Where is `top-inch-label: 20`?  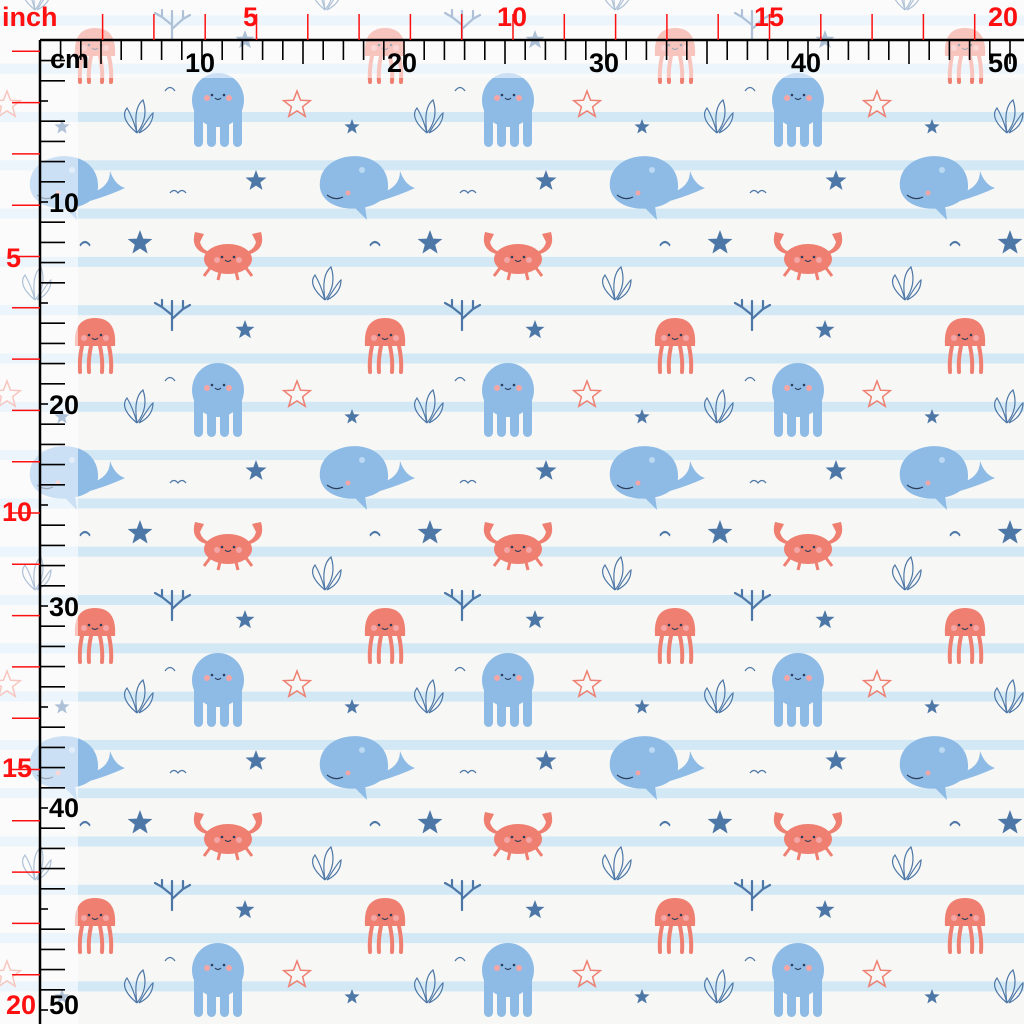
top-inch-label: 20 is located at coordinates (1003, 17).